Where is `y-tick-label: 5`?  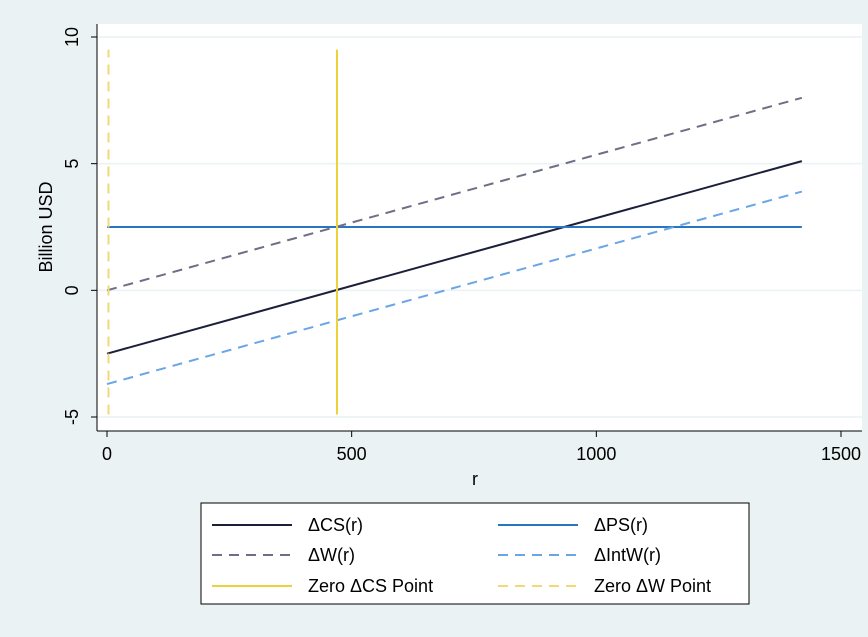
y-tick-label: 5 is located at coordinates (72, 164).